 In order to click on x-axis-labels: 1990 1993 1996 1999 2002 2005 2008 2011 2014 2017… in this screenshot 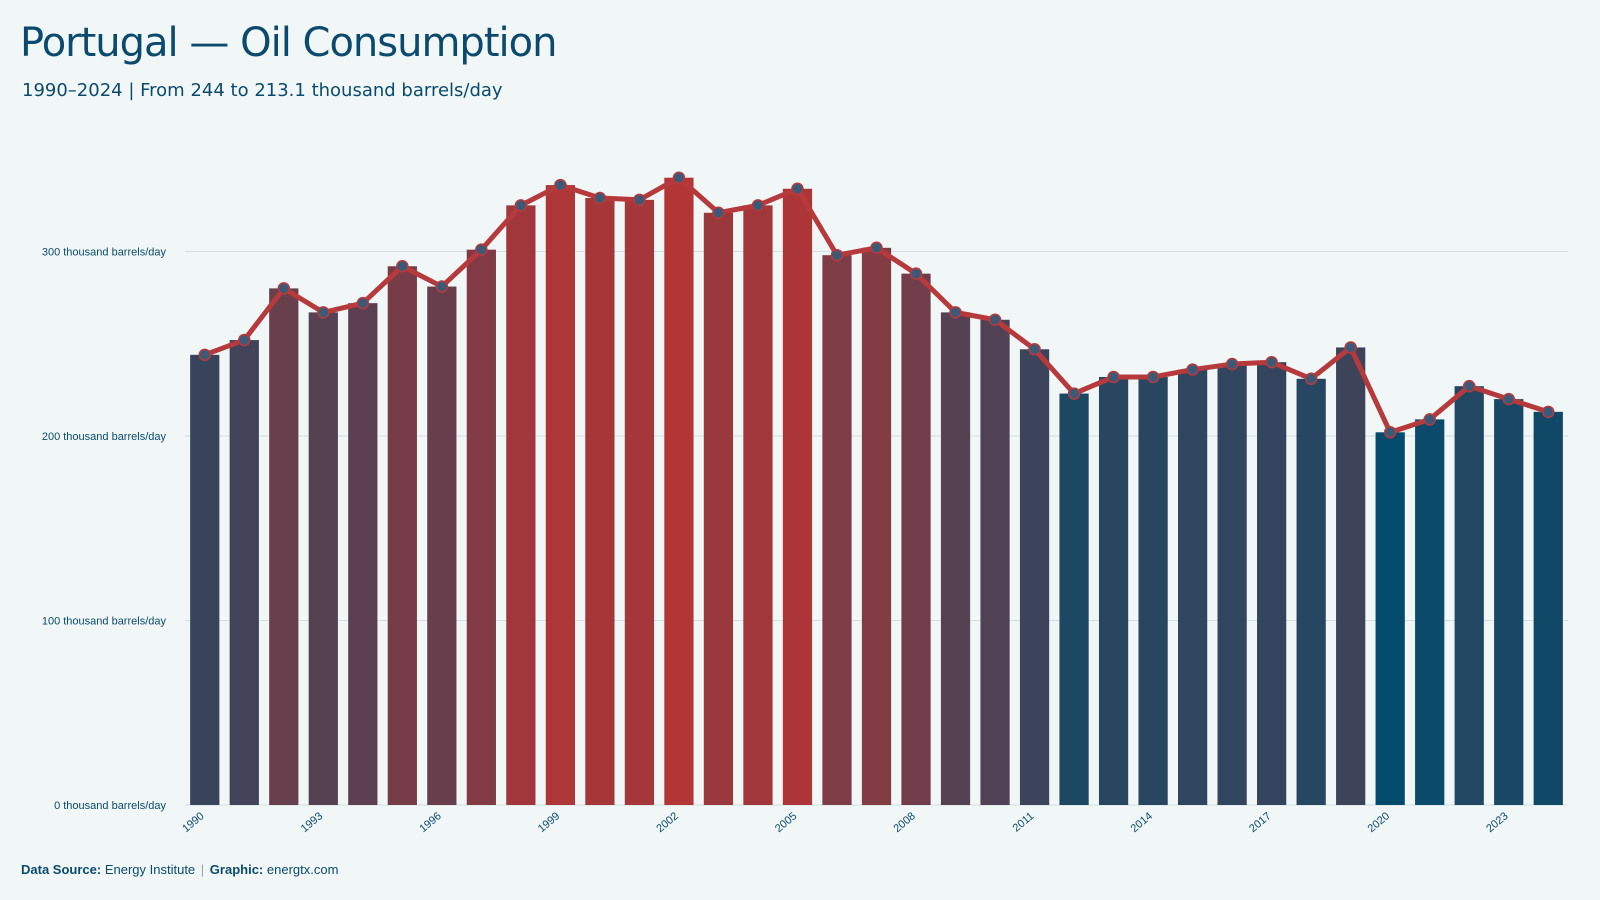, I will do `click(845, 822)`.